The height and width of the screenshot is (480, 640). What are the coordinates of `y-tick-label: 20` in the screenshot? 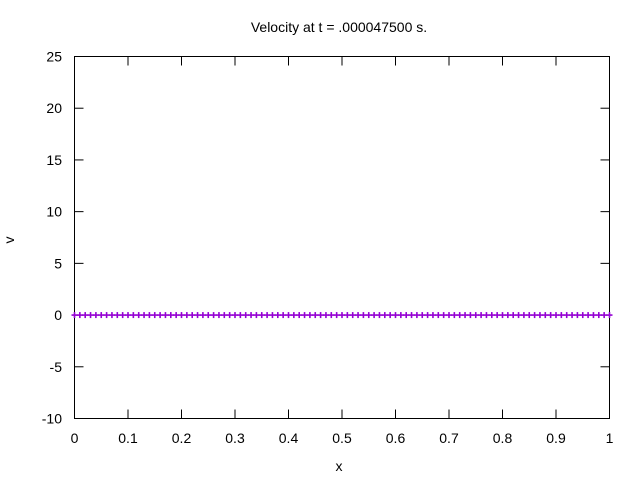 It's located at (54, 108).